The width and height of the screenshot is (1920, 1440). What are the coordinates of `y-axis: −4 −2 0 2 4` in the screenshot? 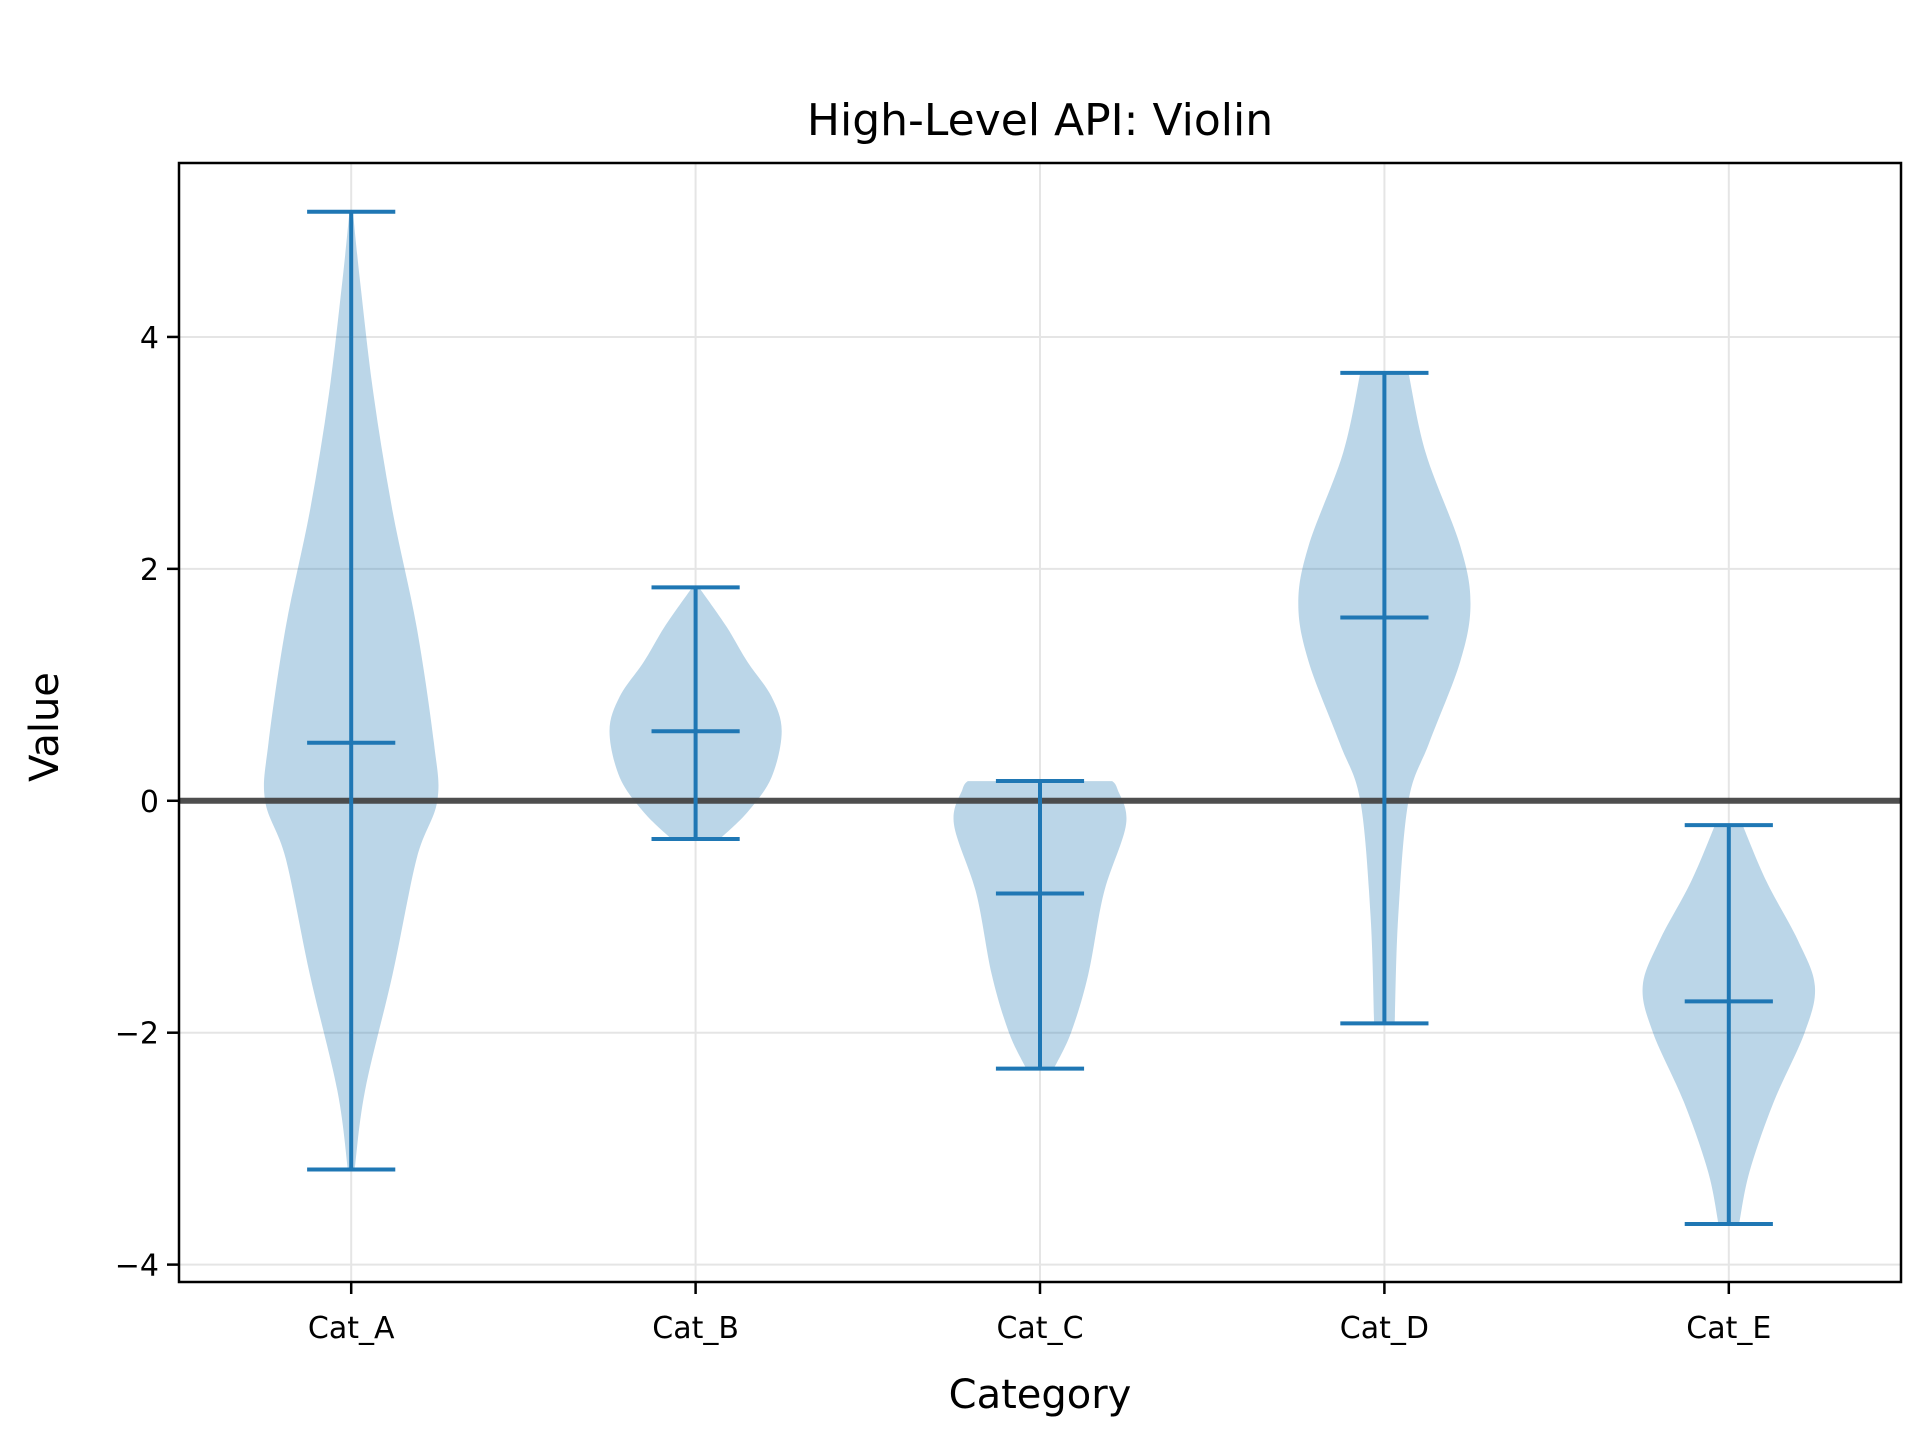 It's located at (147, 802).